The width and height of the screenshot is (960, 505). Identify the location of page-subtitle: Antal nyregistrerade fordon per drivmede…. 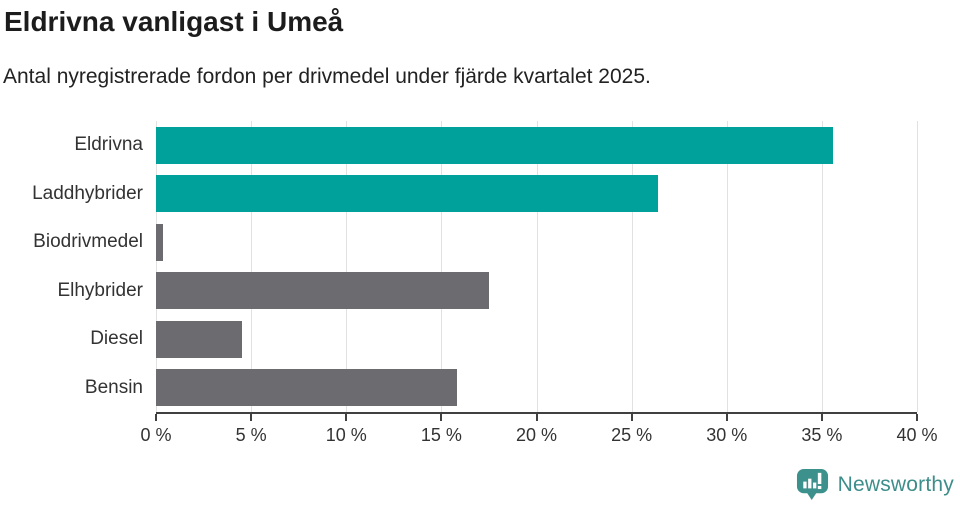
(327, 77).